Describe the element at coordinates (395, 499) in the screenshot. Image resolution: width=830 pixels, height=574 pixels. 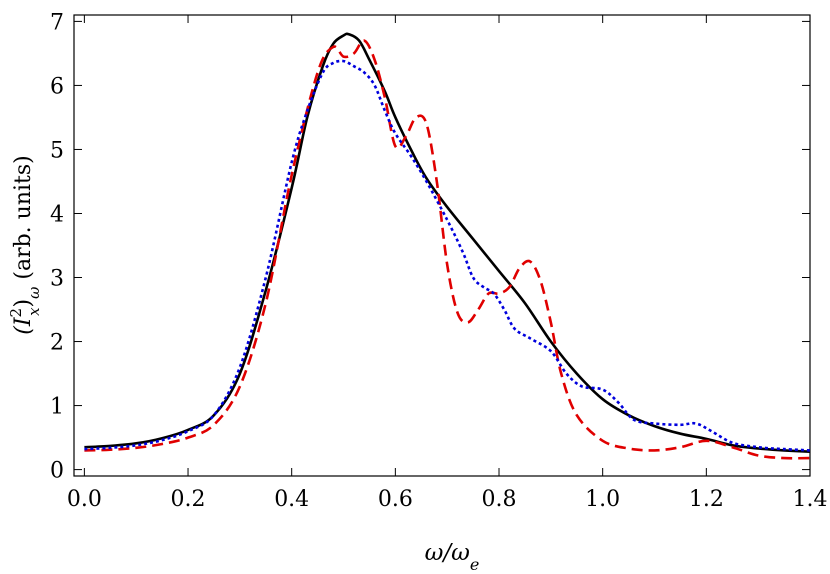
I see `x-tick-label: 0.6` at that location.